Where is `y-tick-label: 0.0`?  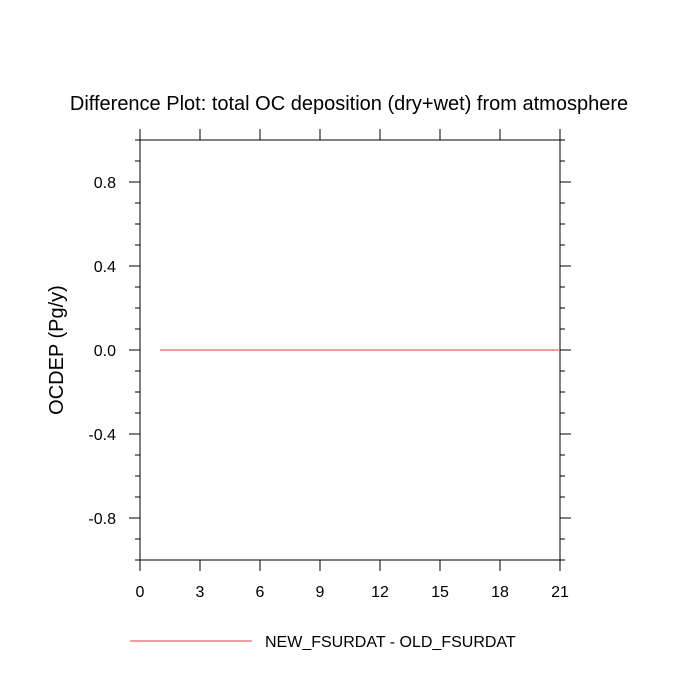
y-tick-label: 0.0 is located at coordinates (105, 351).